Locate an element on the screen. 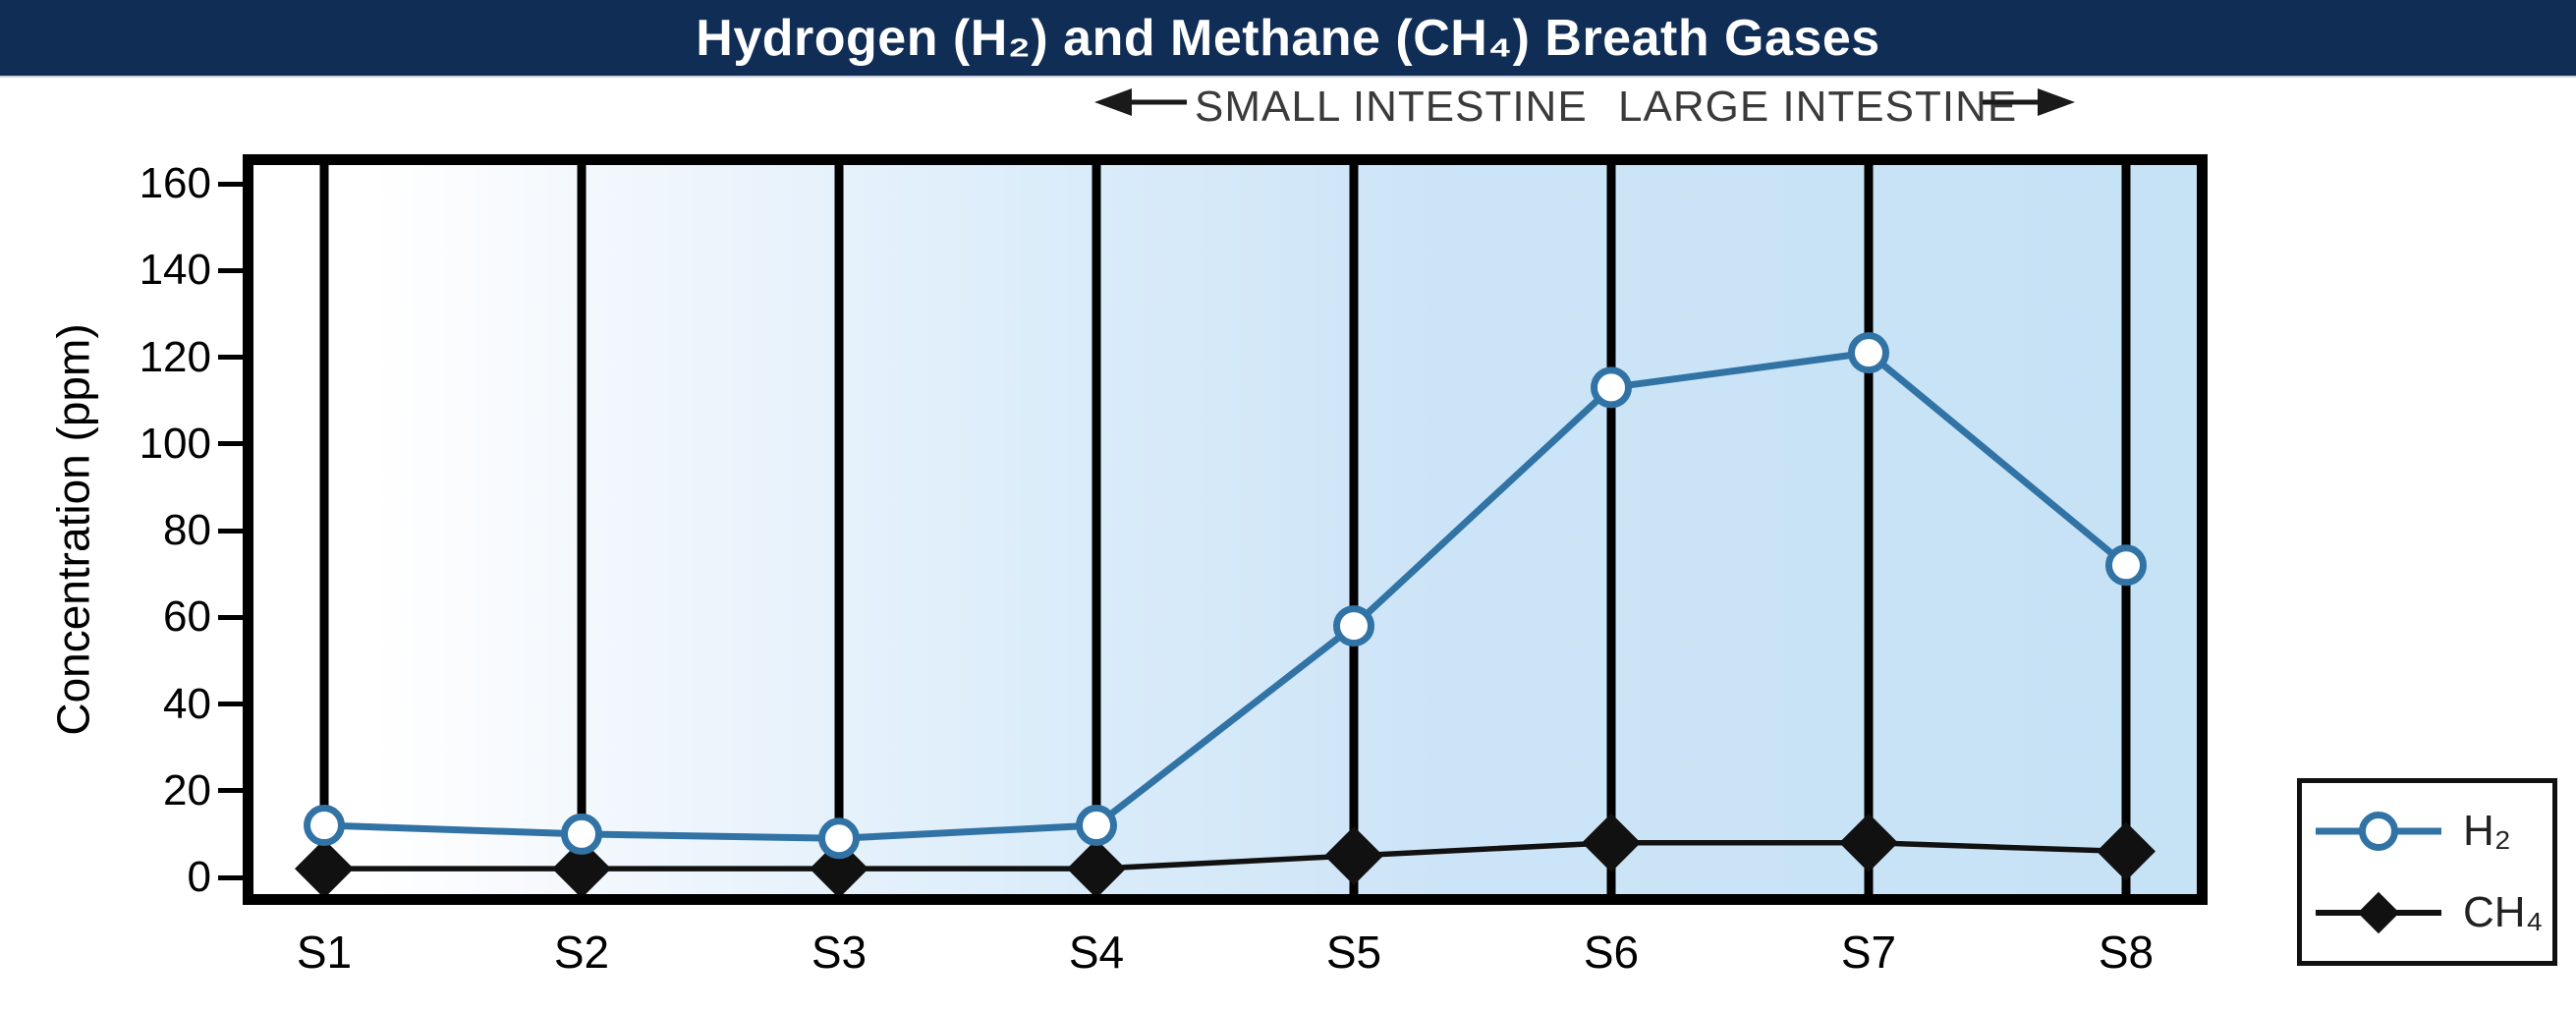  y-tick-label-80: 80 is located at coordinates (187, 530).